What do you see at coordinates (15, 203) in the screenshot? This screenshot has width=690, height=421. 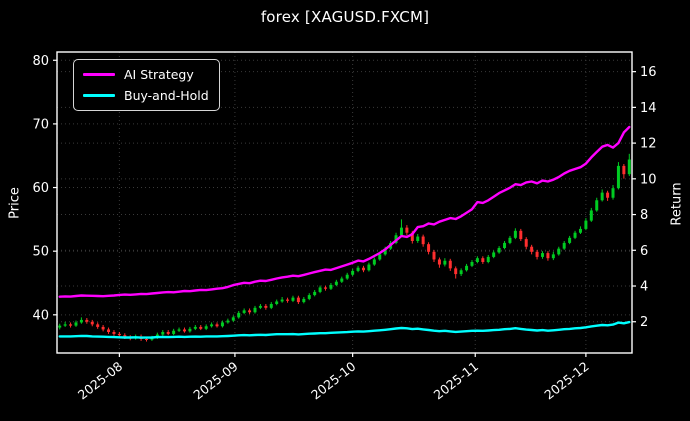 I see `price-axis-label: Price` at bounding box center [15, 203].